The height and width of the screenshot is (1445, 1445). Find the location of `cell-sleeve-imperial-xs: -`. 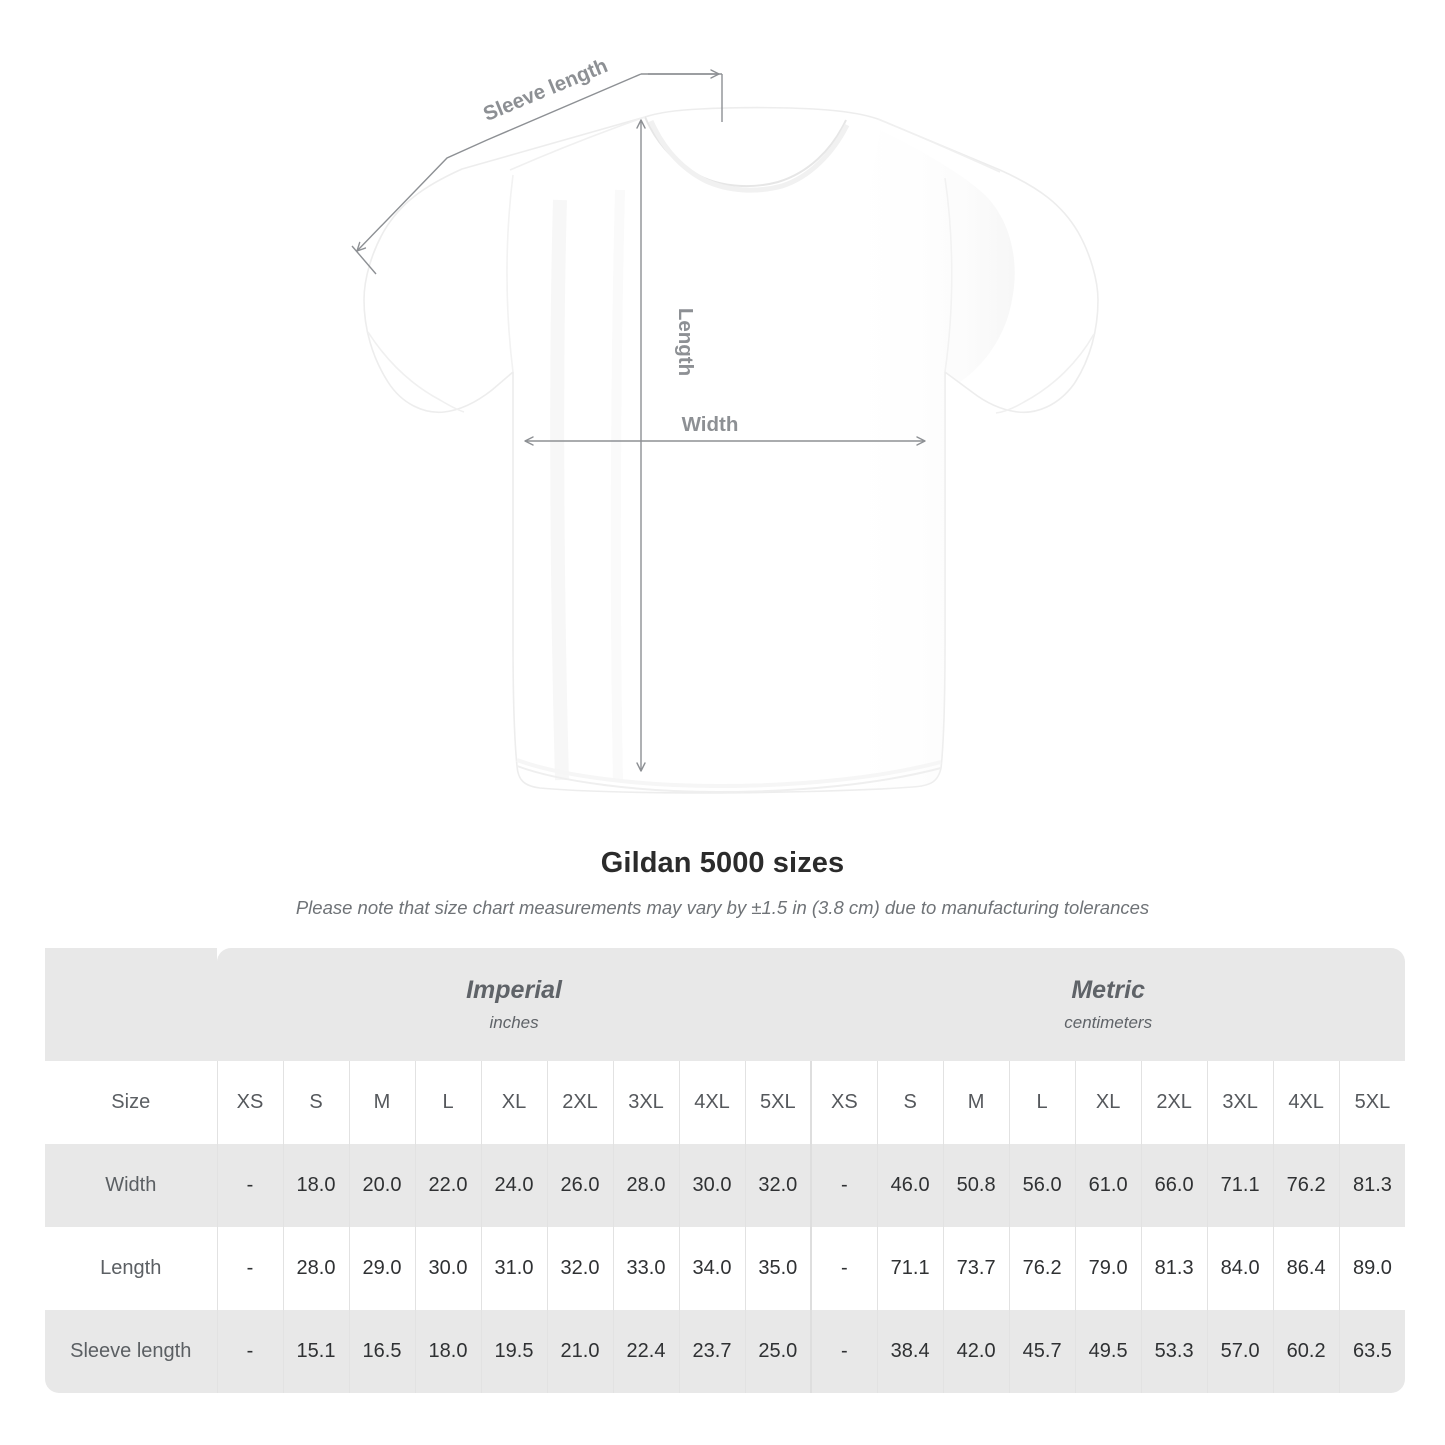

cell-sleeve-imperial-xs: - is located at coordinates (249, 1351).